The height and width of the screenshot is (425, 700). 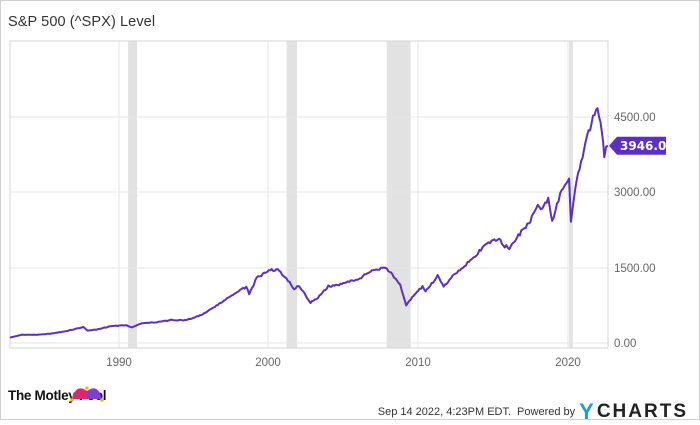 What do you see at coordinates (87, 394) in the screenshot?
I see `jester-hat-icon` at bounding box center [87, 394].